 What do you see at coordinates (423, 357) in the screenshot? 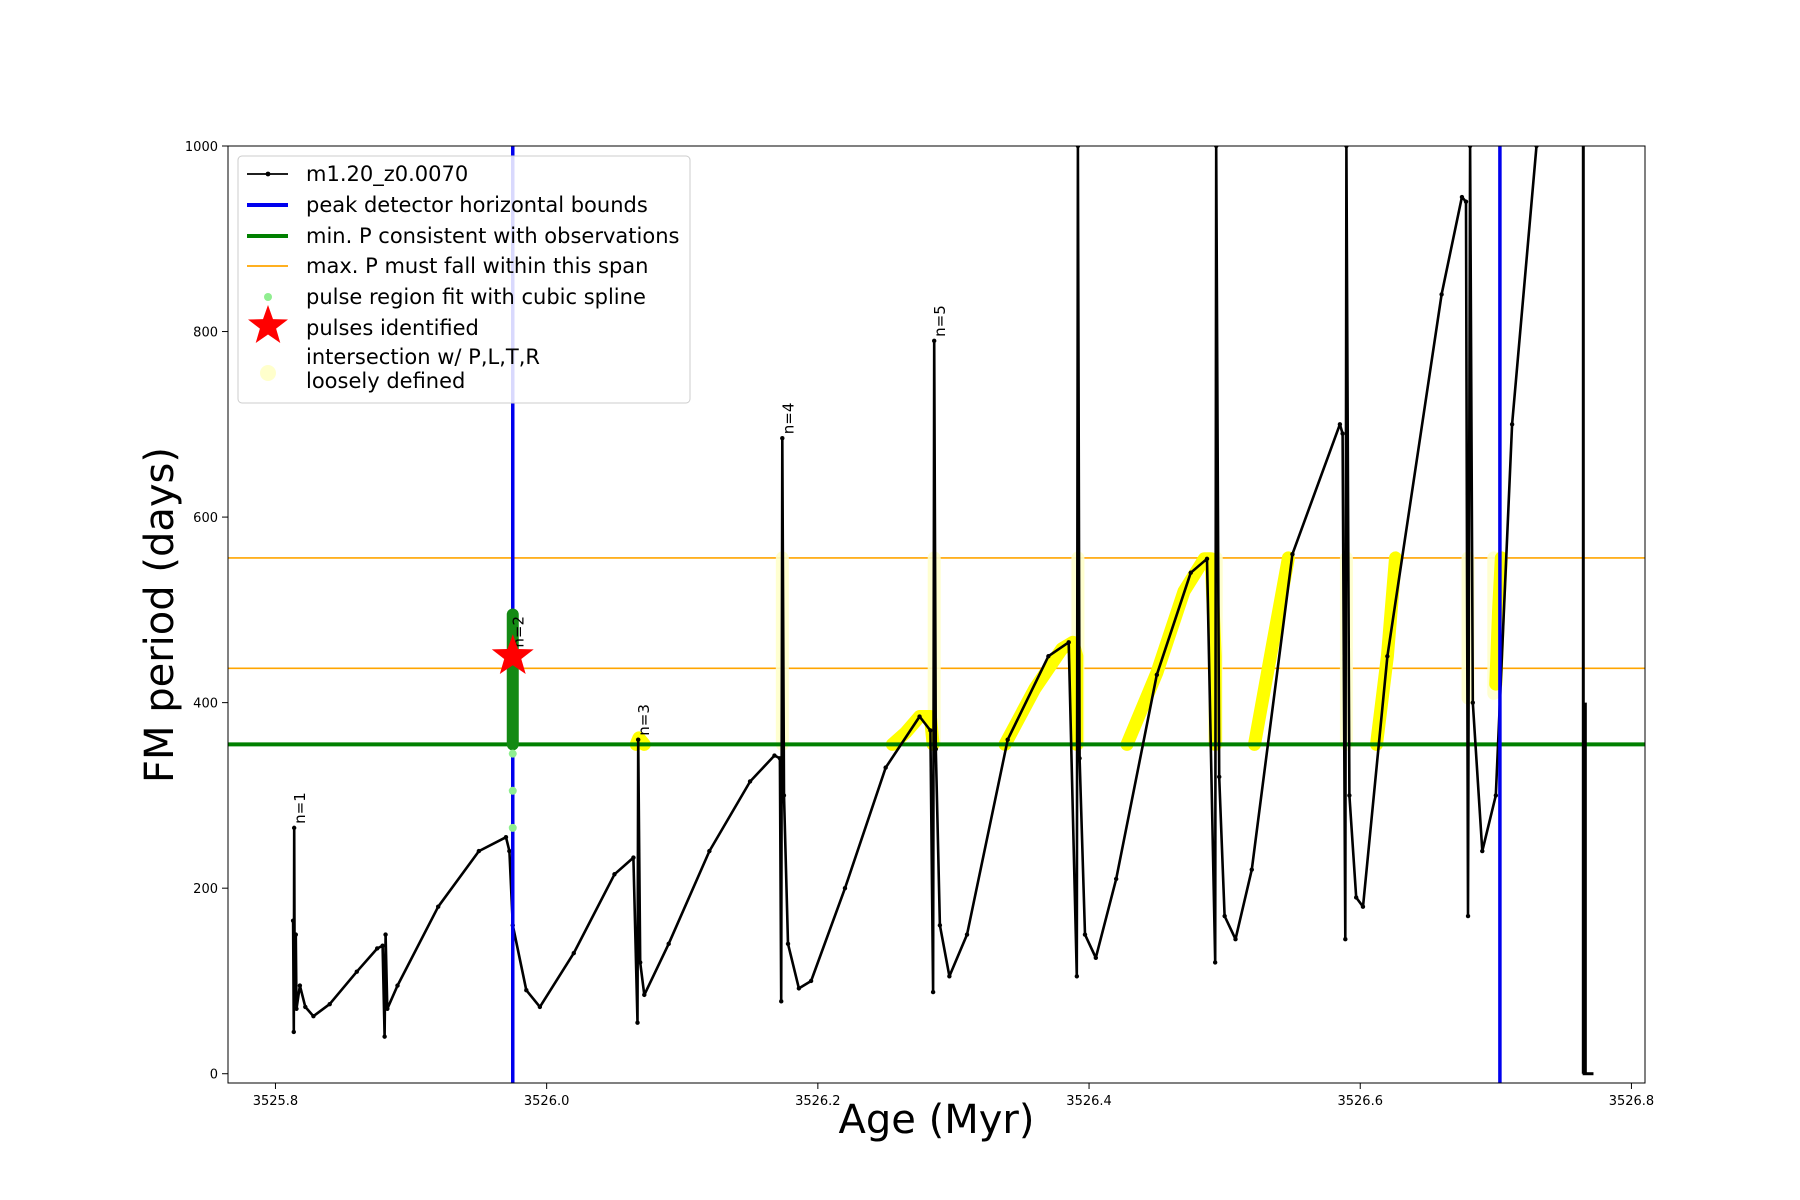
I see `legend-label-7: intersection w/ P,L,T,R` at bounding box center [423, 357].